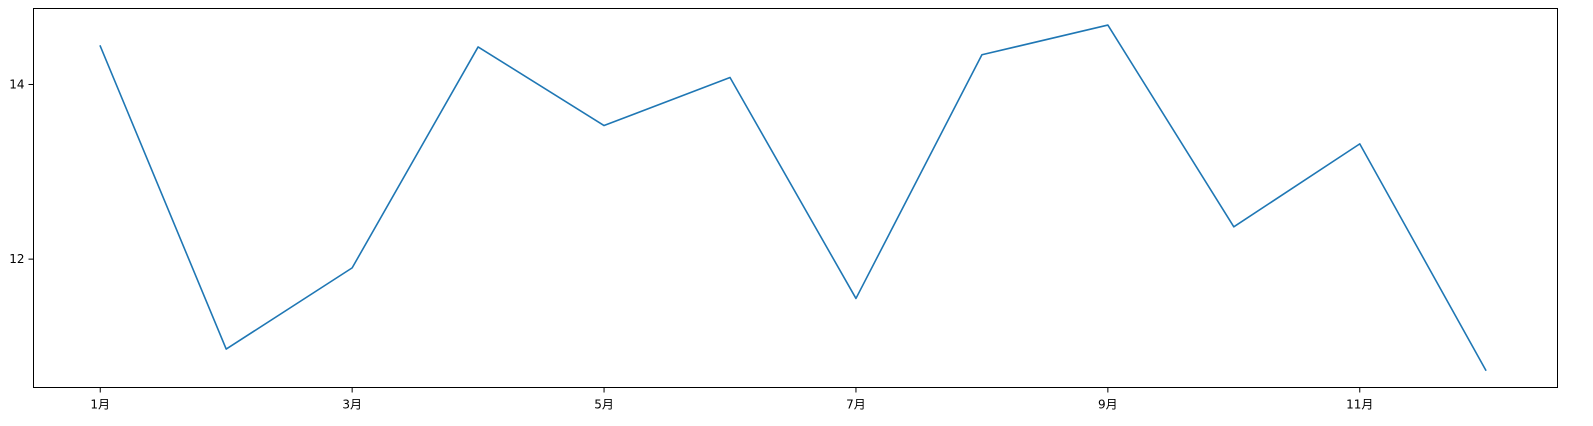 The height and width of the screenshot is (426, 1593). I want to click on x-tick-label: 5月, so click(604, 405).